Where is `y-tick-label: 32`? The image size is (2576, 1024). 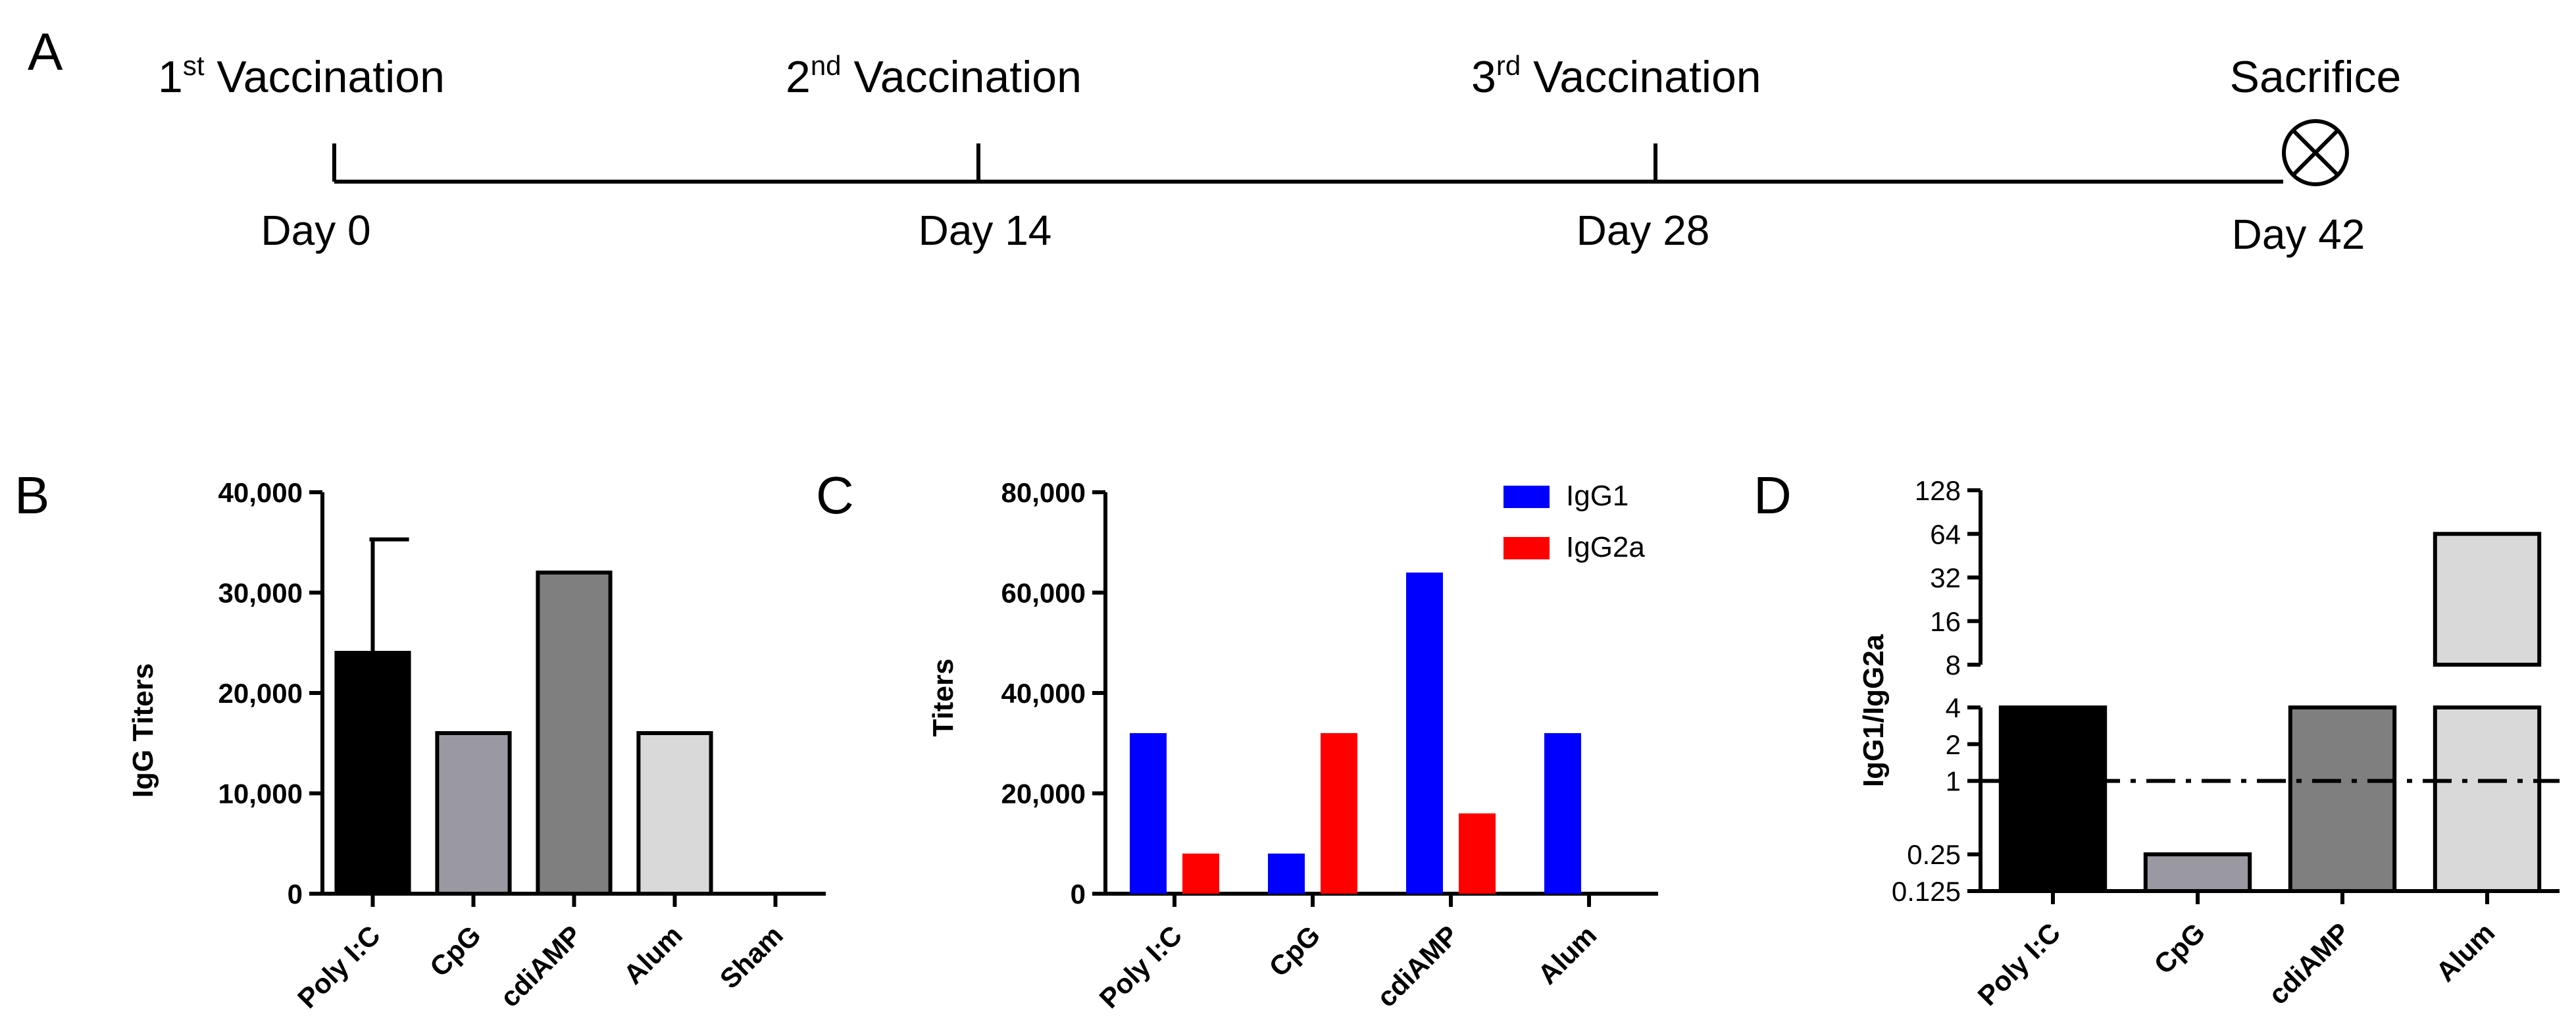 y-tick-label: 32 is located at coordinates (1945, 578).